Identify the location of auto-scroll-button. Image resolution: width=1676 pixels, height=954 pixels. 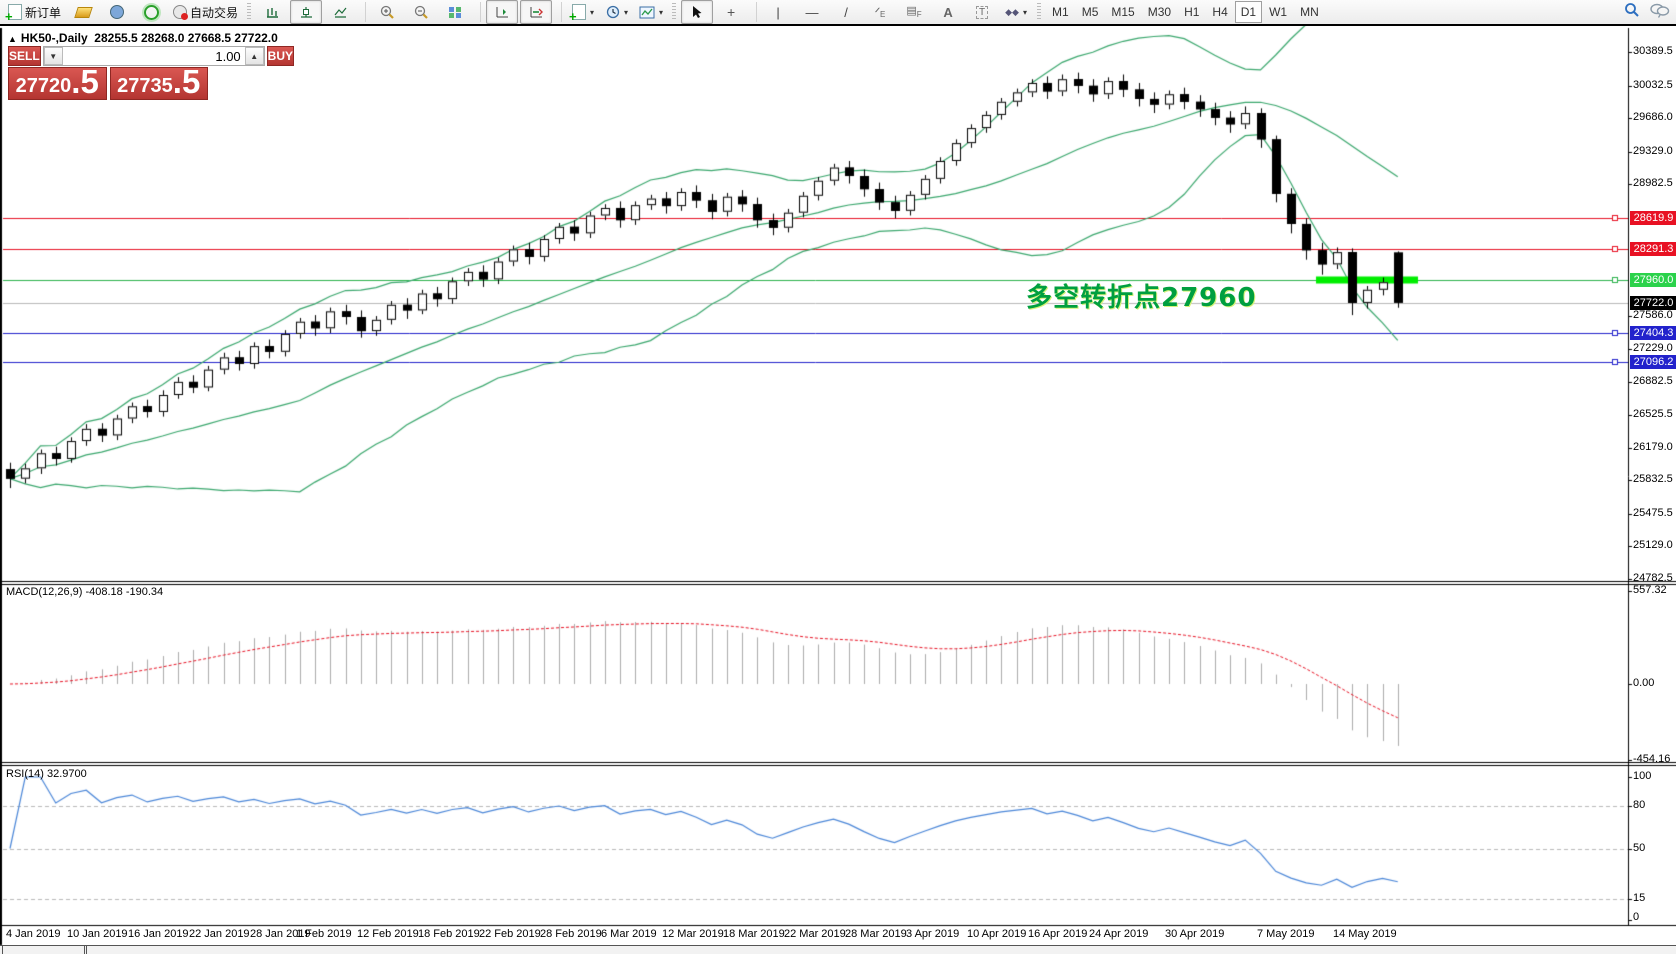
(502, 12).